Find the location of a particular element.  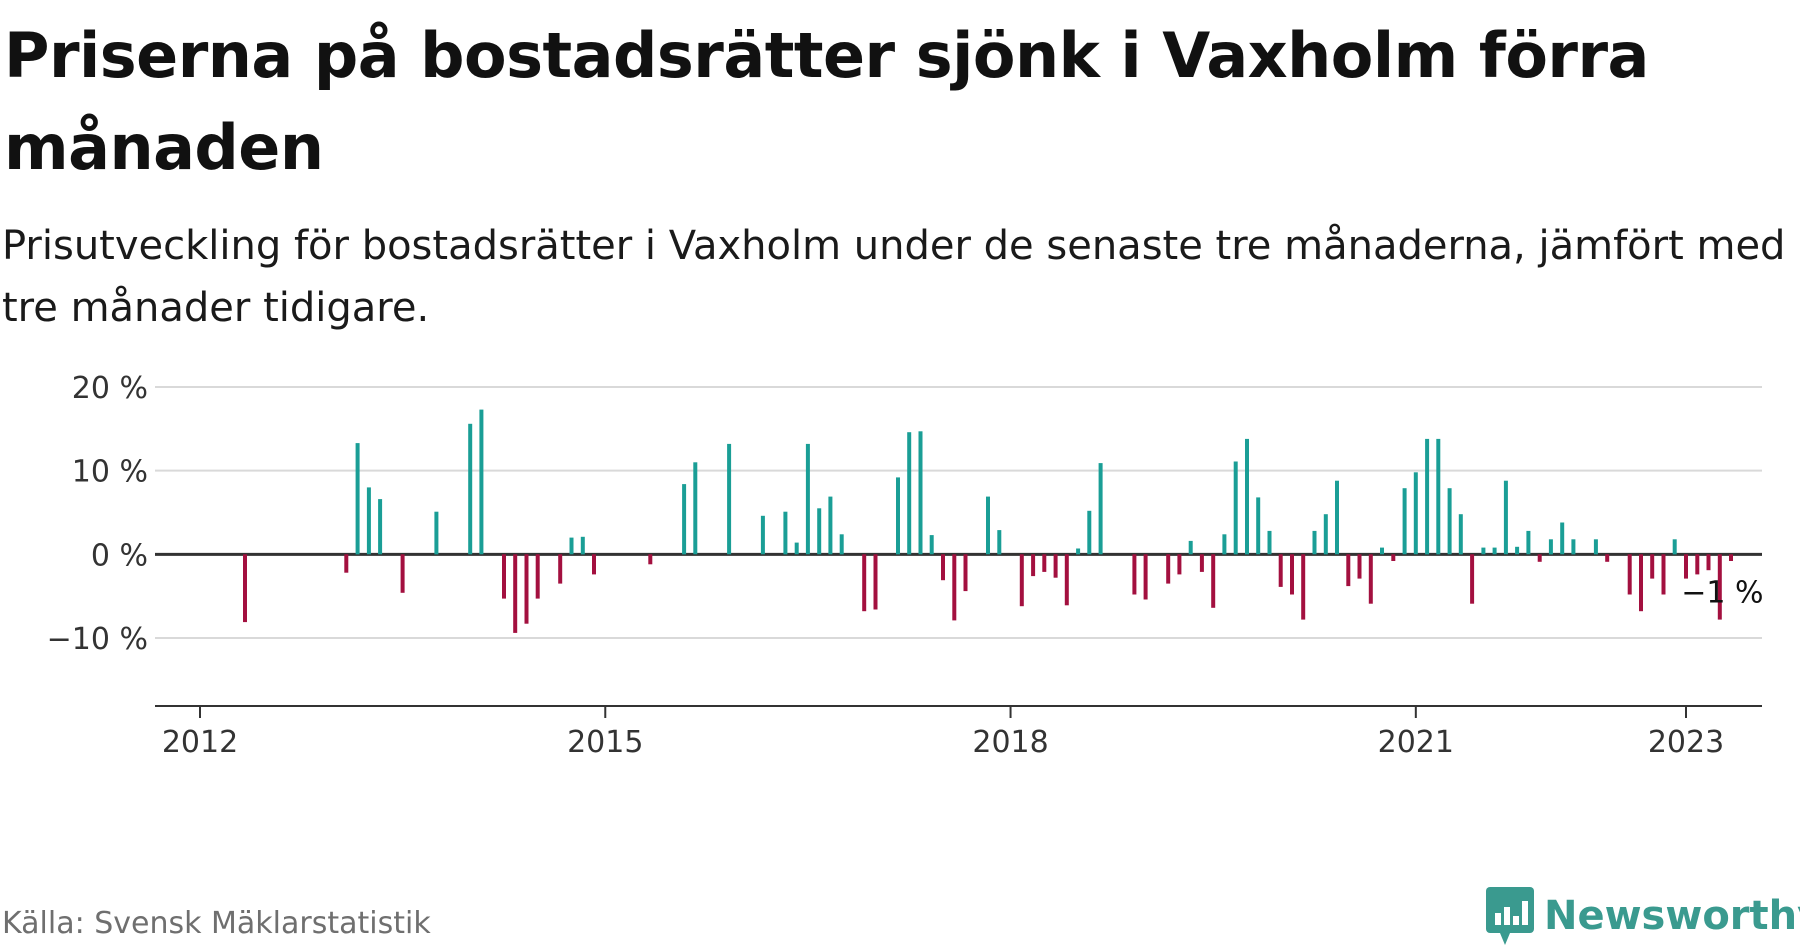

y-tick-label: 20 % is located at coordinates (110, 388).